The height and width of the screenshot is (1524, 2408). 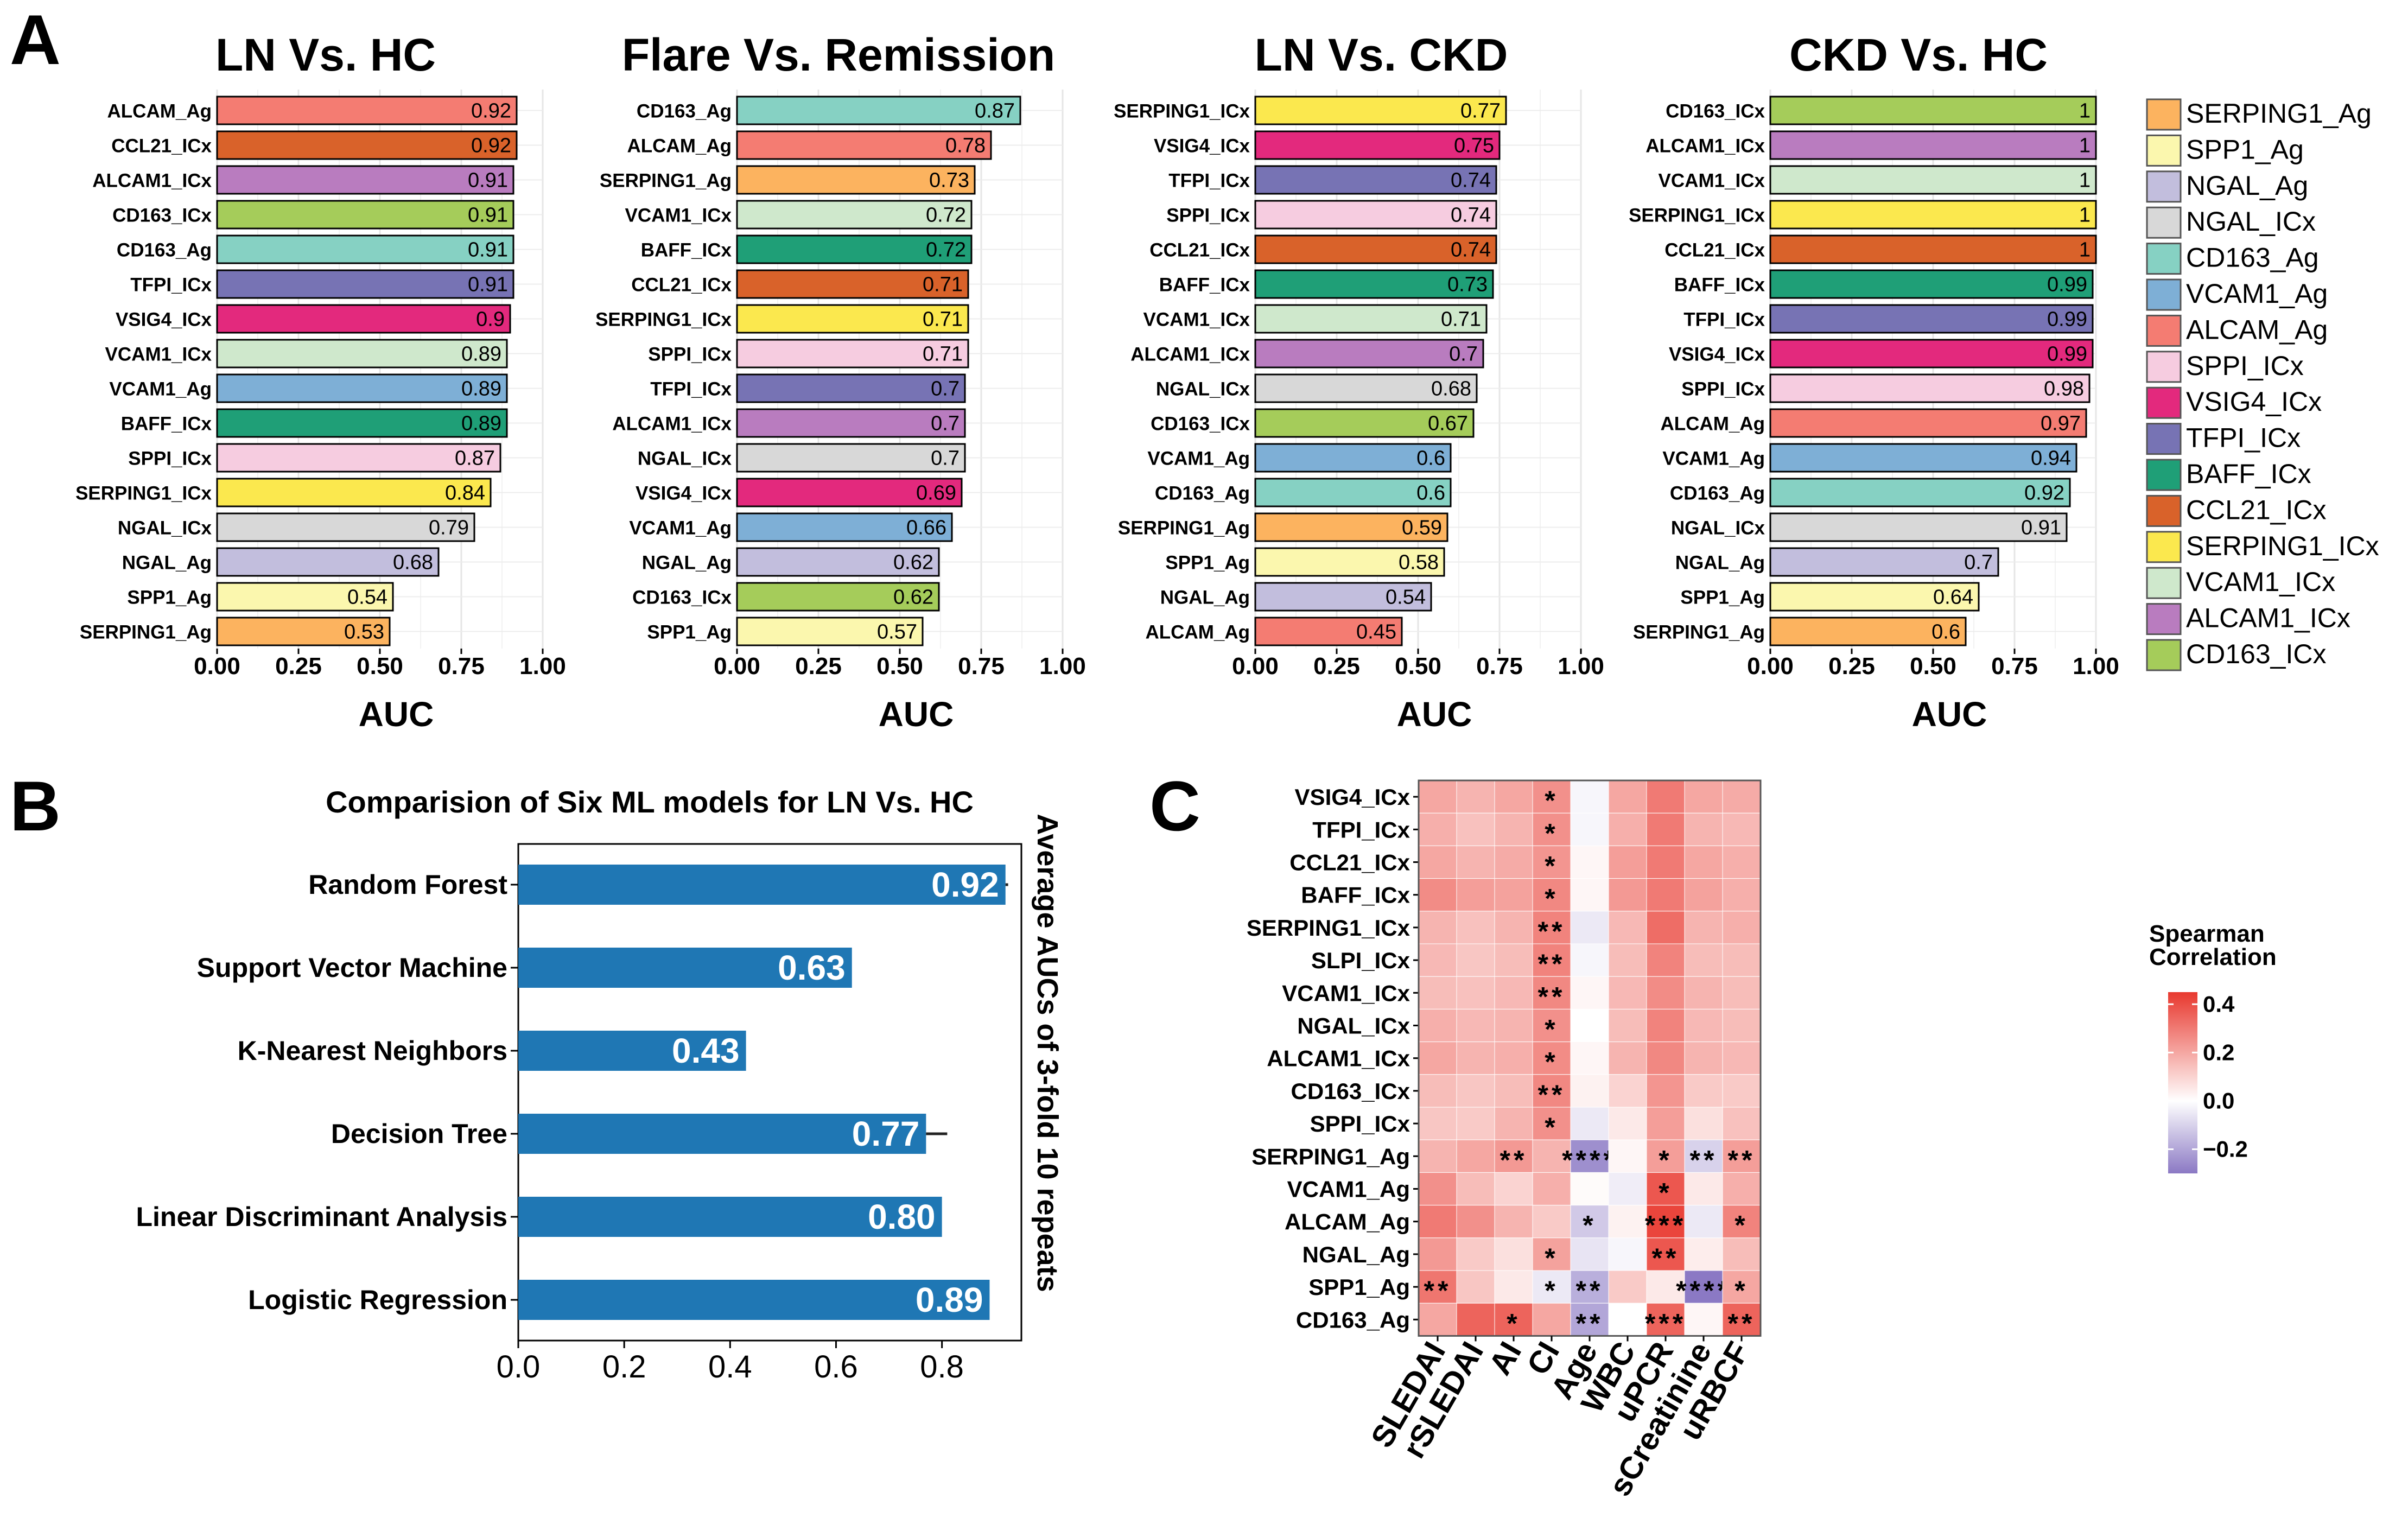 What do you see at coordinates (1918, 527) in the screenshot?
I see `bar-ngal-icx` at bounding box center [1918, 527].